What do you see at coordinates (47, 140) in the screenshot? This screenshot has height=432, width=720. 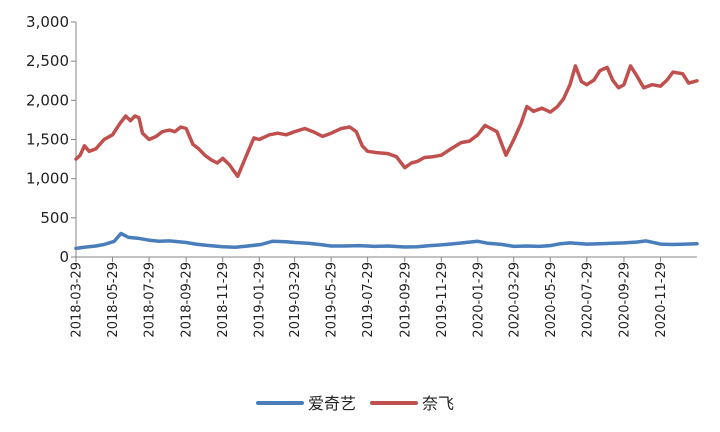 I see `y-tick-label: 1,500` at bounding box center [47, 140].